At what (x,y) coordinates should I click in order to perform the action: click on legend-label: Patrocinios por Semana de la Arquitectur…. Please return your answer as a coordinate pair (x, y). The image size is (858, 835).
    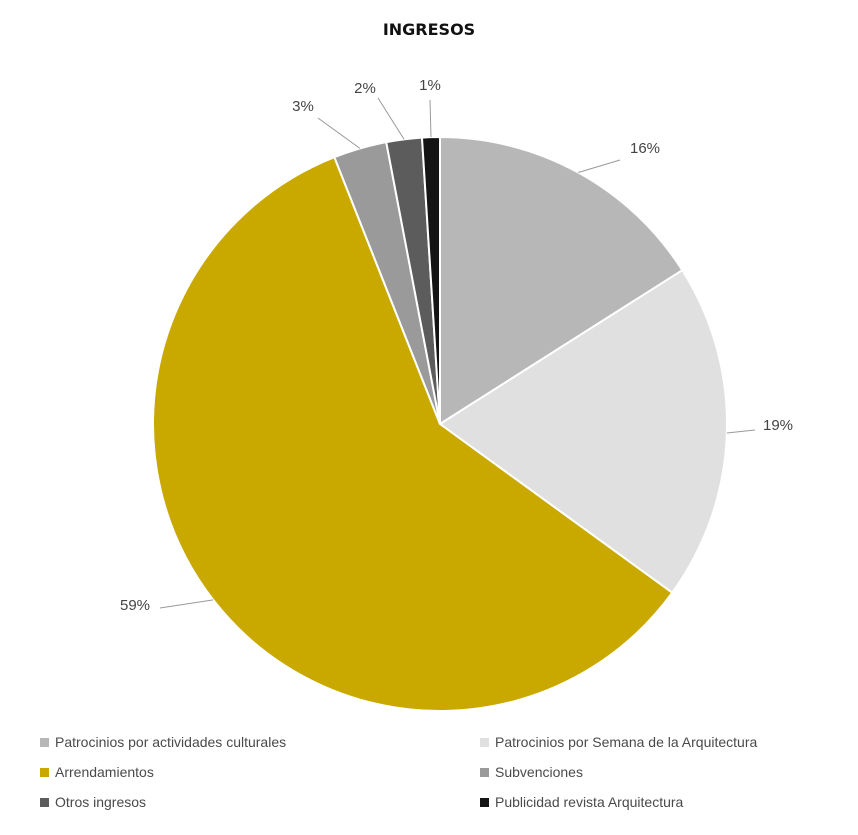
    Looking at the image, I should click on (626, 742).